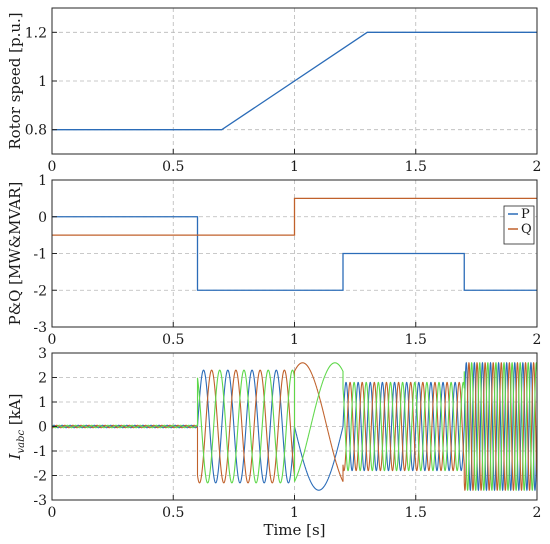 This screenshot has width=550, height=544. I want to click on x-axis-label: Time [s], so click(294, 530).